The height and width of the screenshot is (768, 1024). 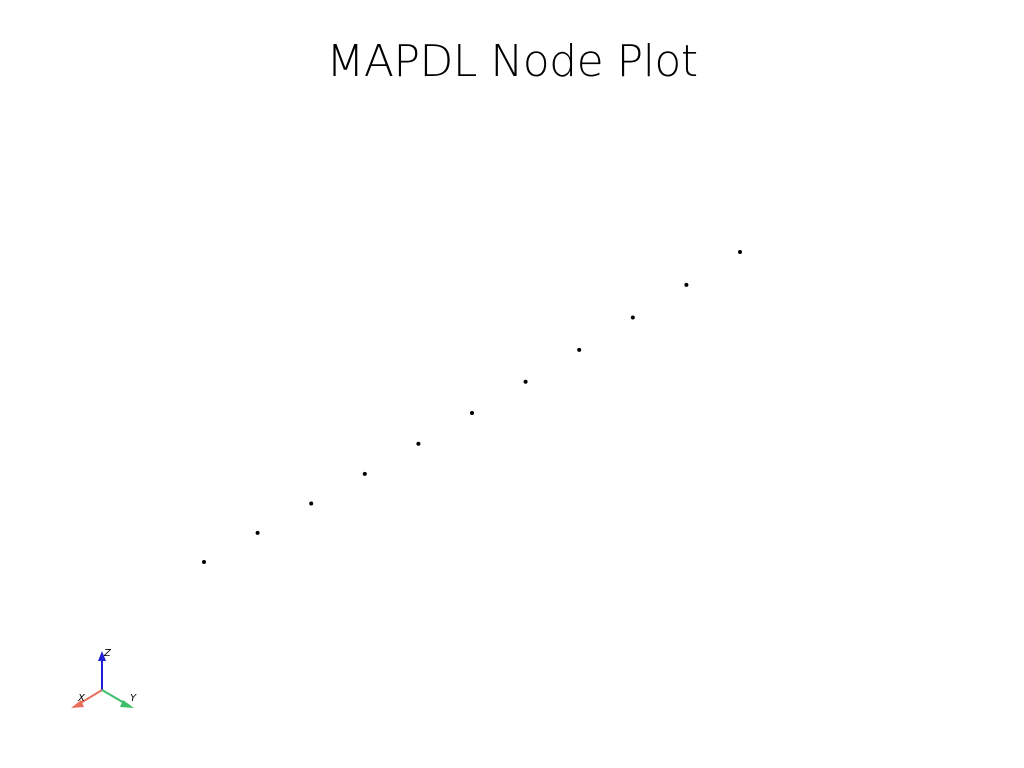 What do you see at coordinates (102, 656) in the screenshot?
I see `triad-z-arrowhead` at bounding box center [102, 656].